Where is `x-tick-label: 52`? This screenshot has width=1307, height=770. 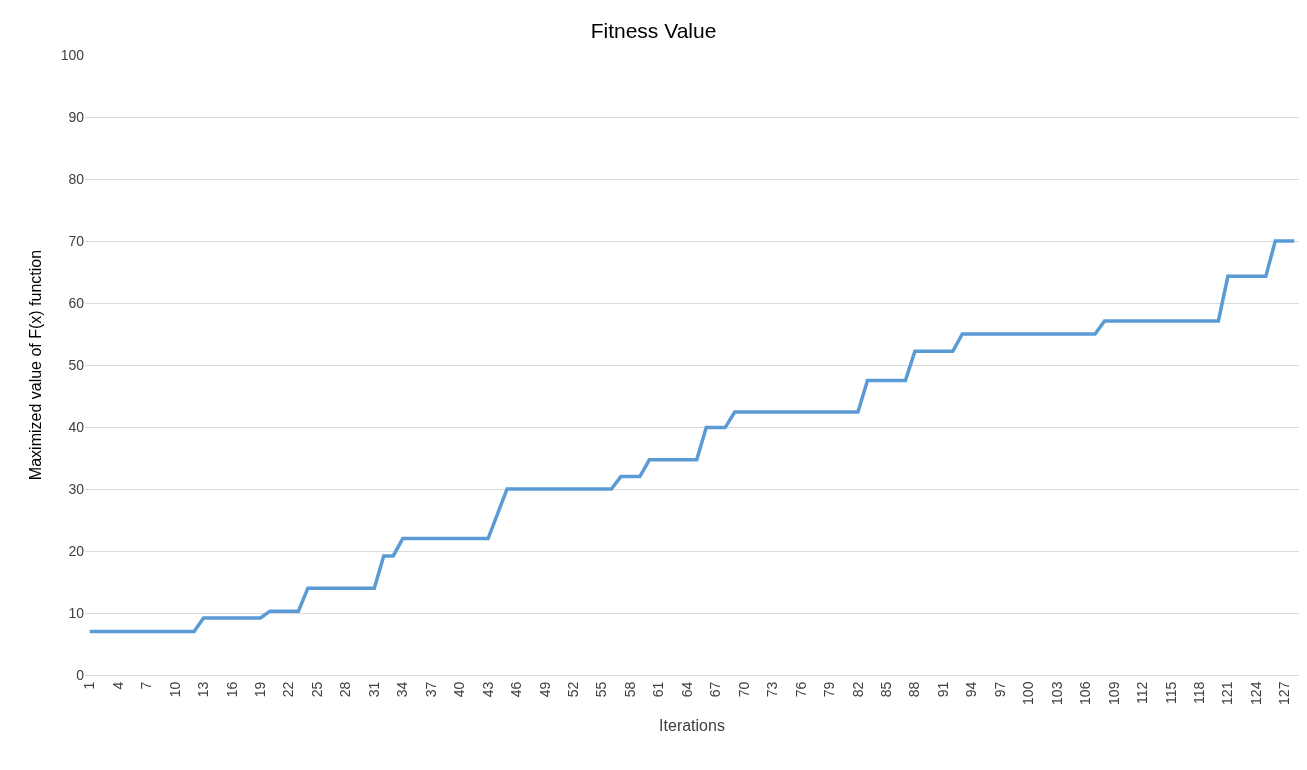
x-tick-label: 52 is located at coordinates (573, 689).